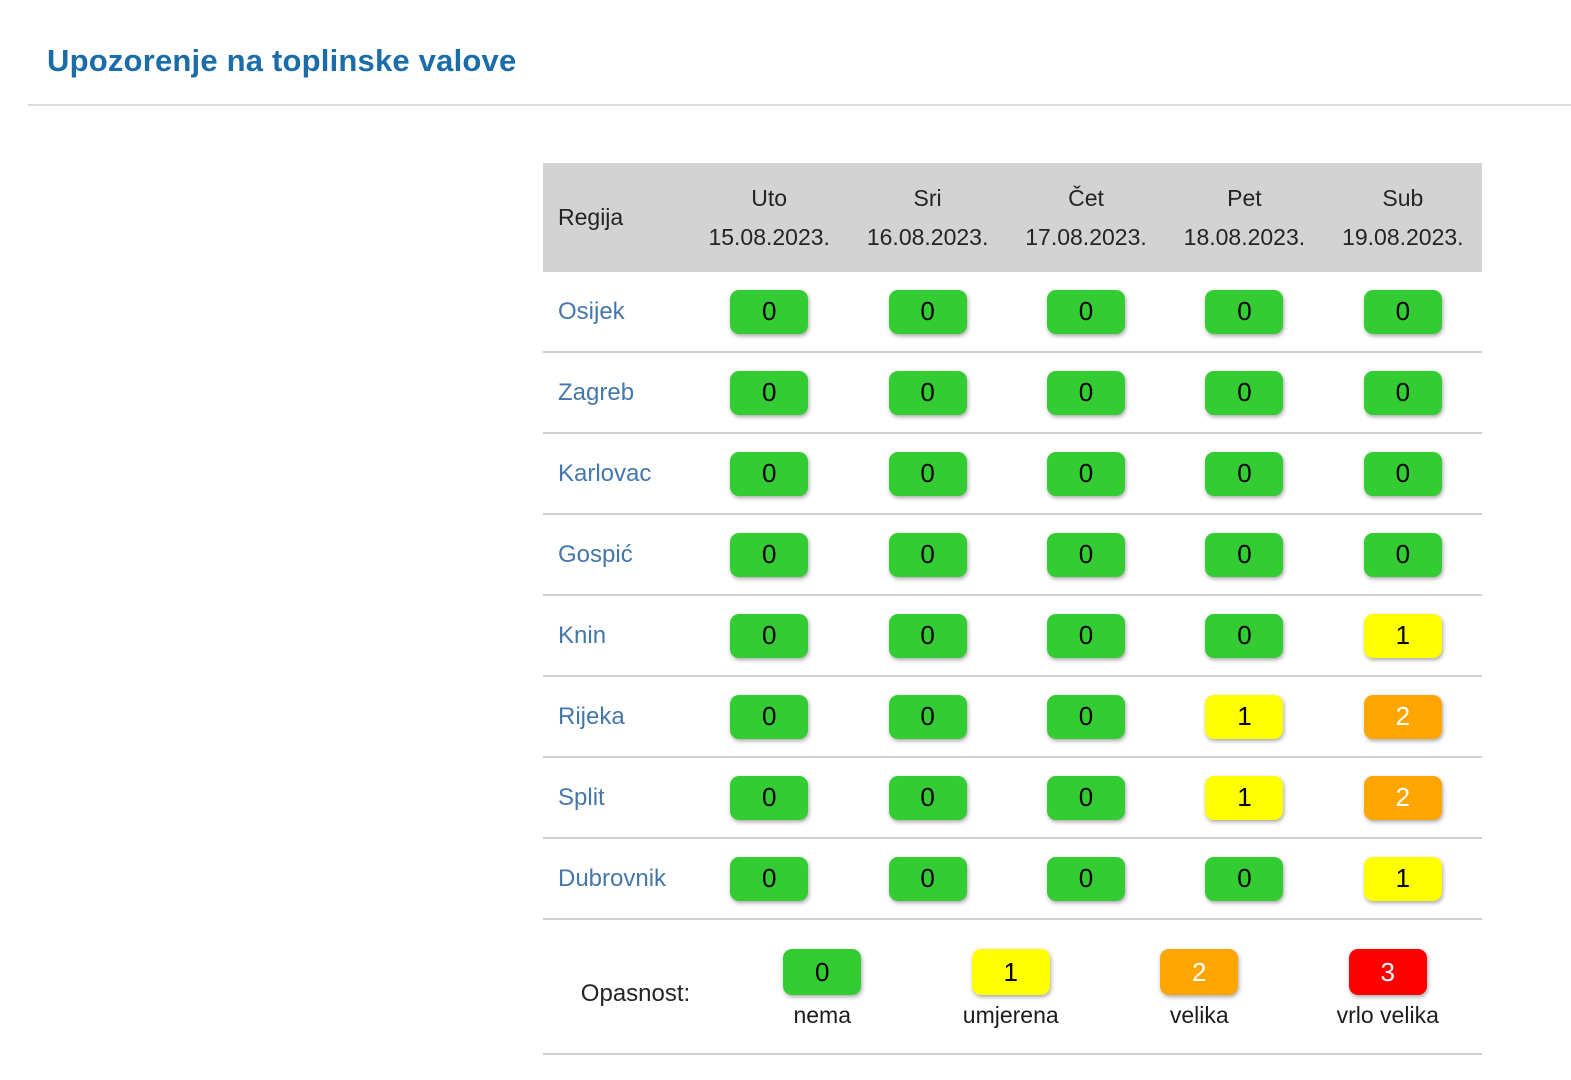 Image resolution: width=1571 pixels, height=1080 pixels. Describe the element at coordinates (1012, 879) in the screenshot. I see `table-row-dubrovnik: Dubrovnik 0 0 0 0 1` at that location.